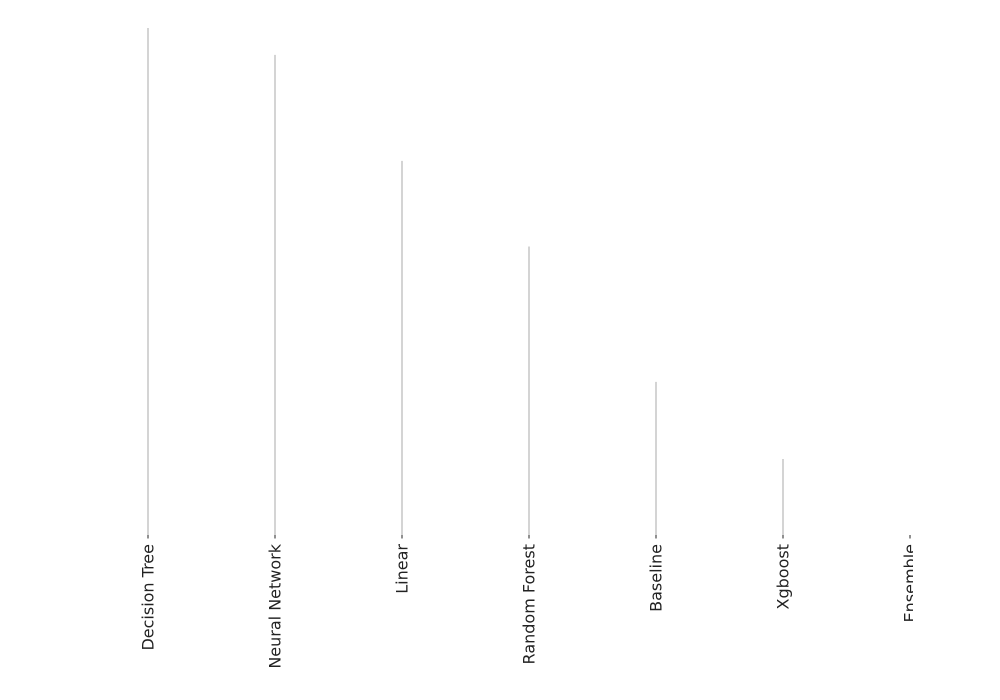 Image resolution: width=1000 pixels, height=700 pixels. Describe the element at coordinates (275, 605) in the screenshot. I see `x-tick-label-neural-network: Neural Network` at that location.